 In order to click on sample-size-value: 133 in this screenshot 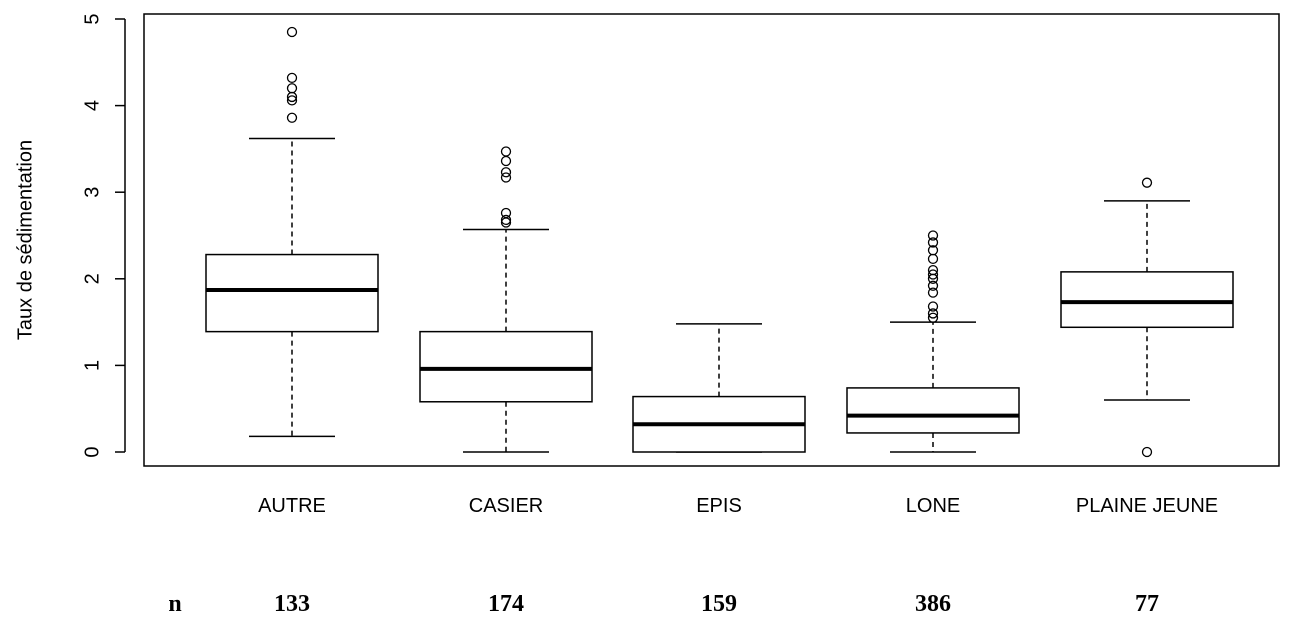, I will do `click(292, 604)`.